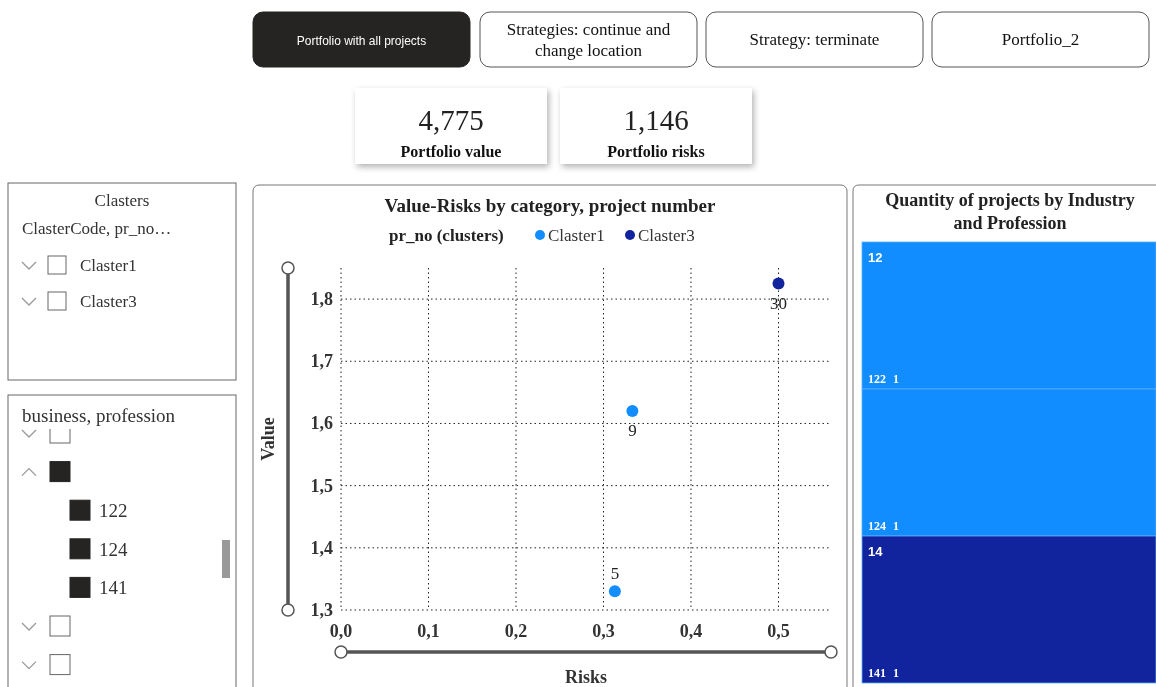  I want to click on x-tick-label: 0,1, so click(428, 631).